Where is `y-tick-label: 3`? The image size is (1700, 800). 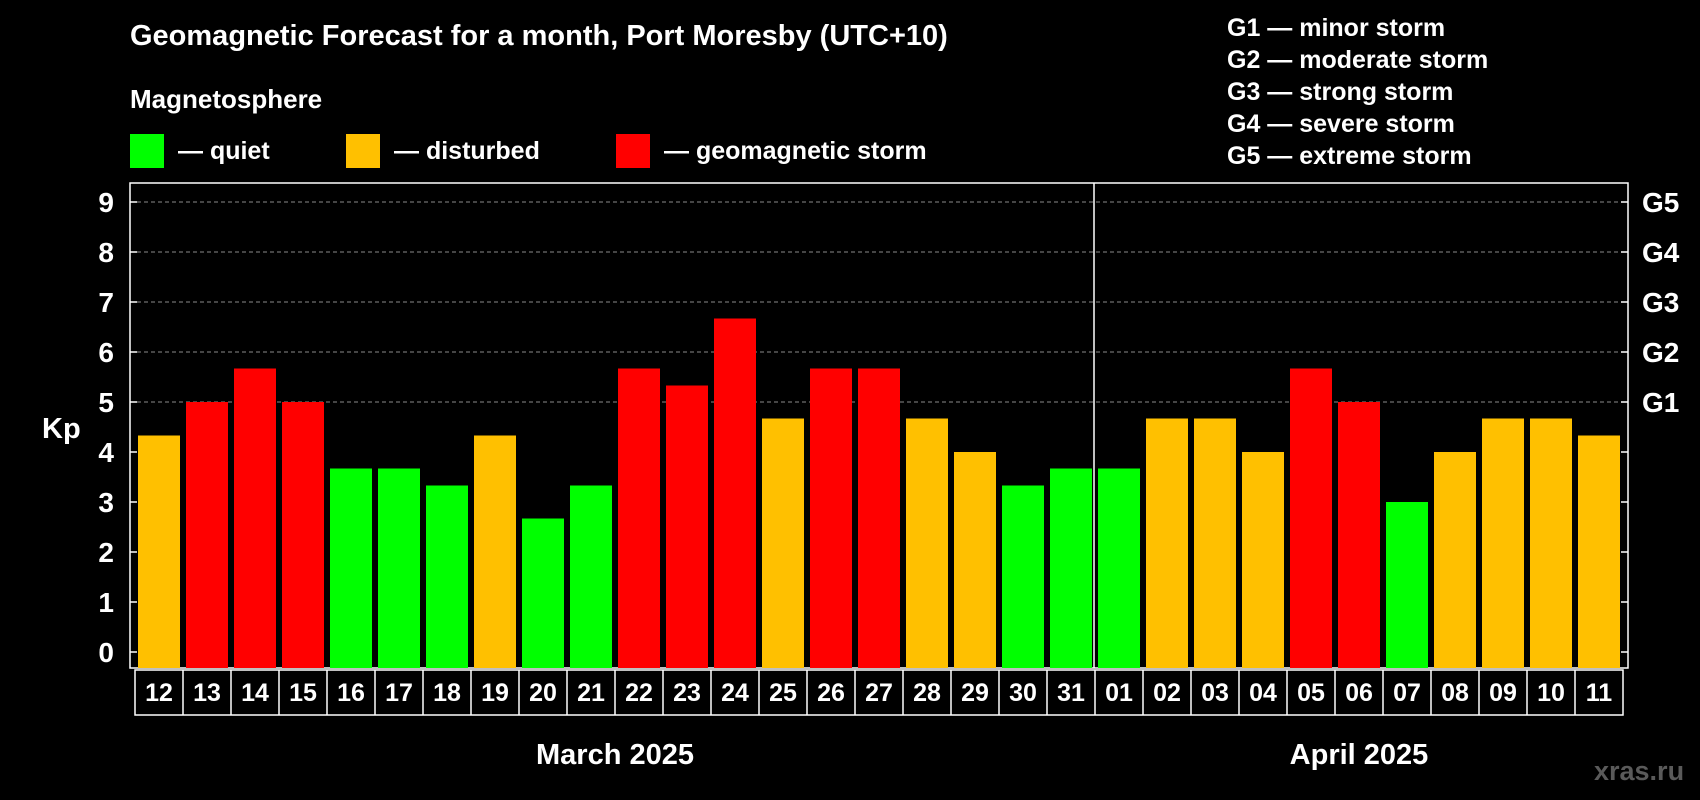 y-tick-label: 3 is located at coordinates (106, 502).